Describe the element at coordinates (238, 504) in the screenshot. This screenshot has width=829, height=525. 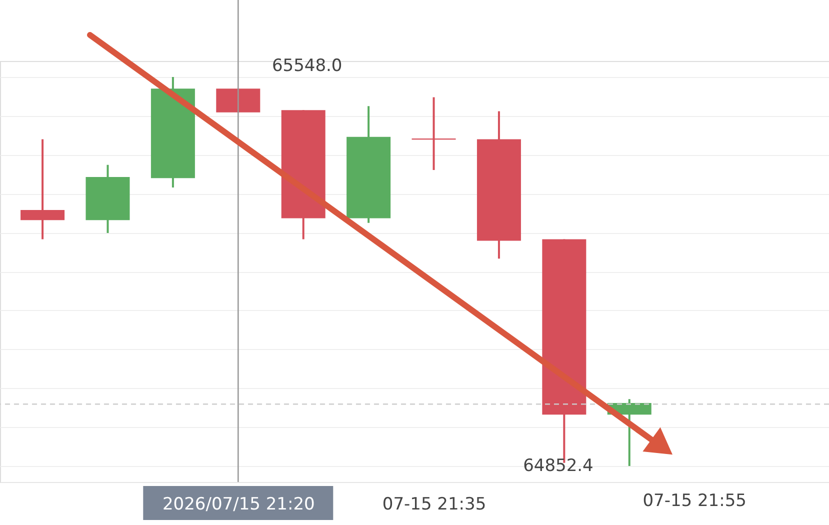
I see `x-tick-label: 2026/07/15 21:20` at that location.